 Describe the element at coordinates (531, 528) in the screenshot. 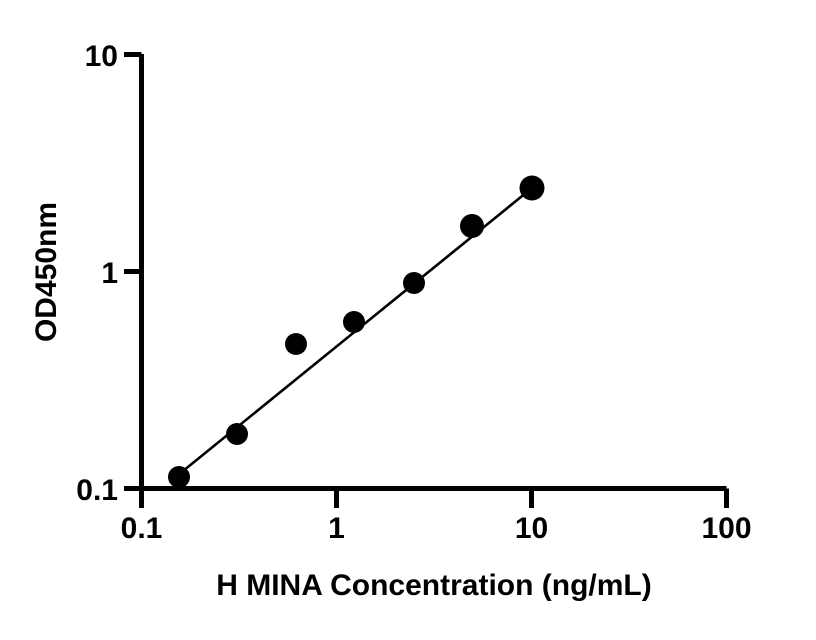

I see `x-tick-label-10: 10` at that location.